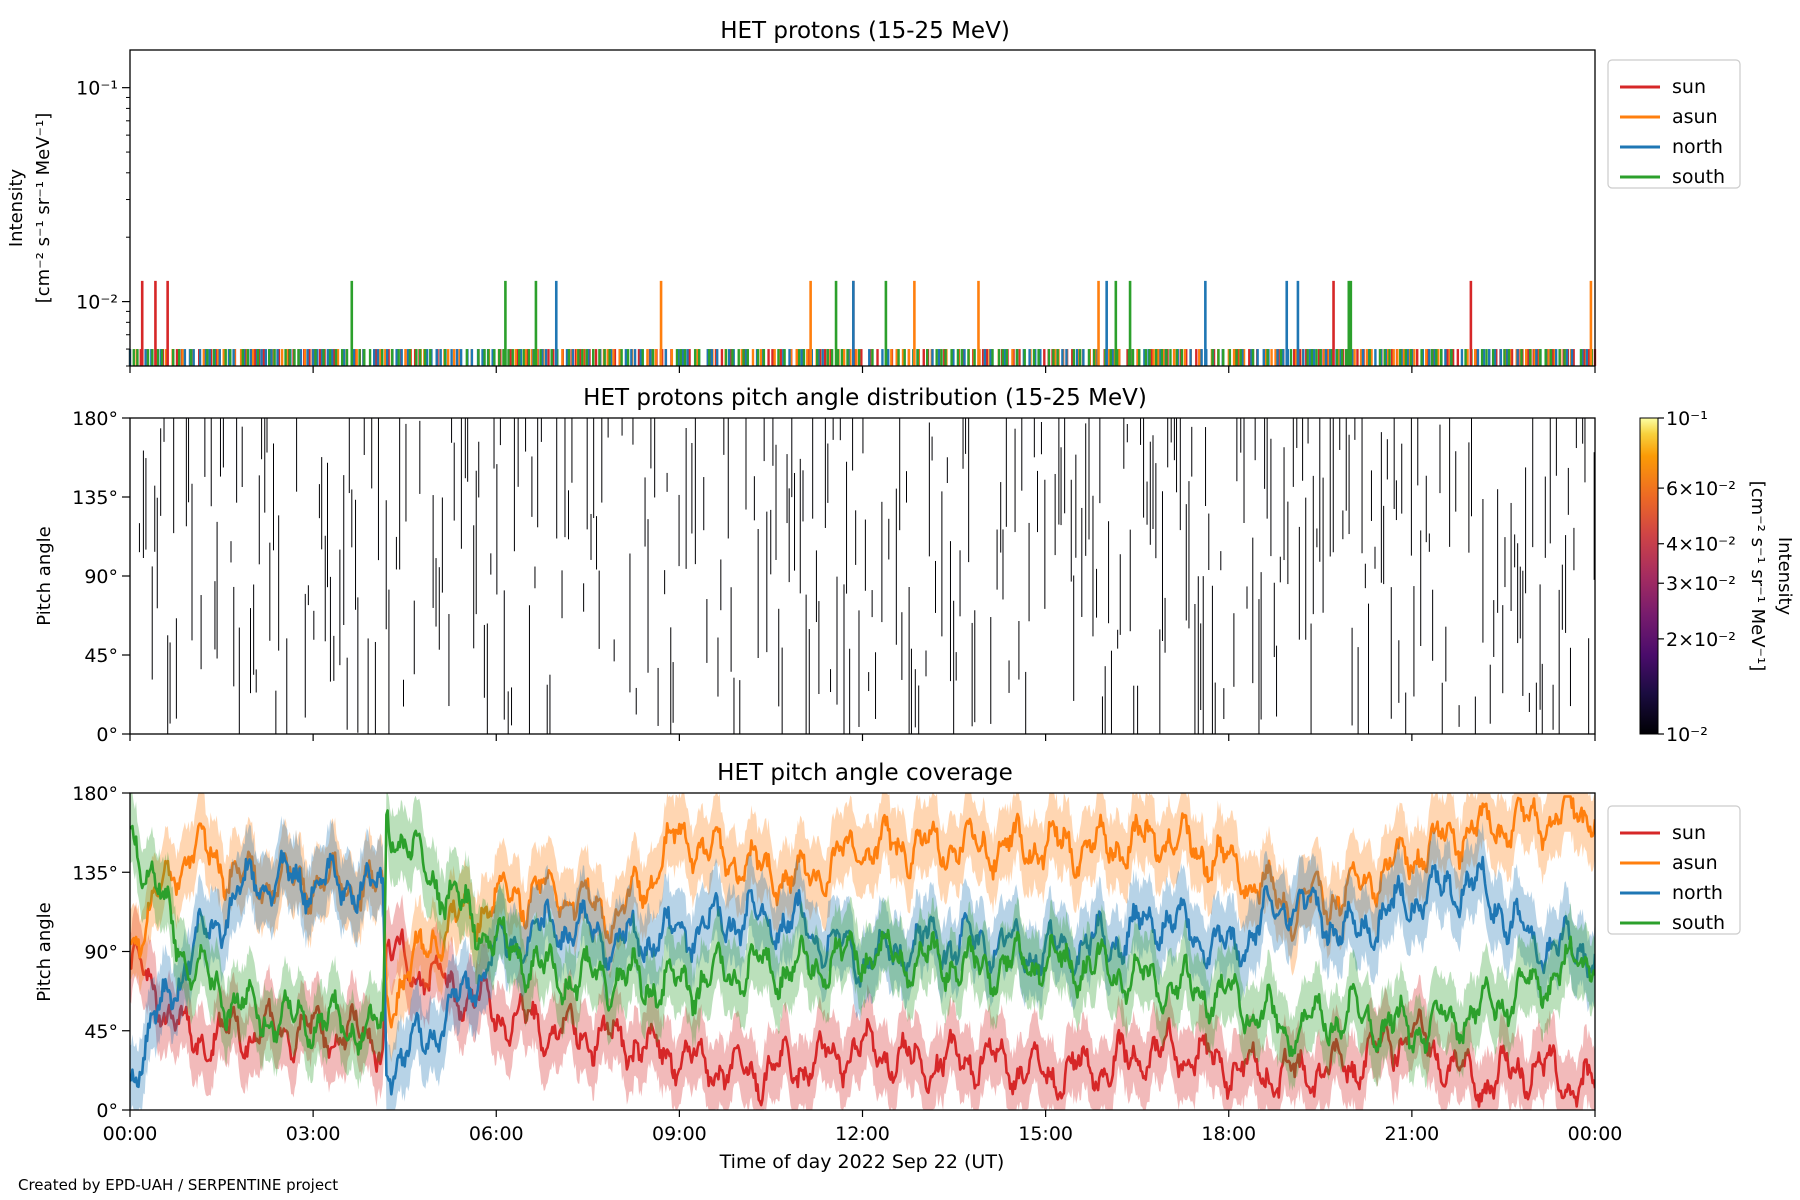 The image size is (1800, 1200). Describe the element at coordinates (865, 31) in the screenshot. I see `panel1-title: HET protons (15-25 MeV)` at that location.